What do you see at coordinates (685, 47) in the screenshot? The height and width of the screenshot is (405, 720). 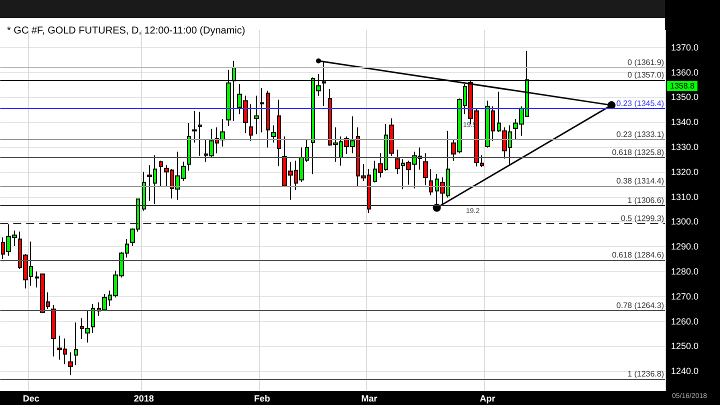 I see `y-tick-label: 1370.0` at bounding box center [685, 47].